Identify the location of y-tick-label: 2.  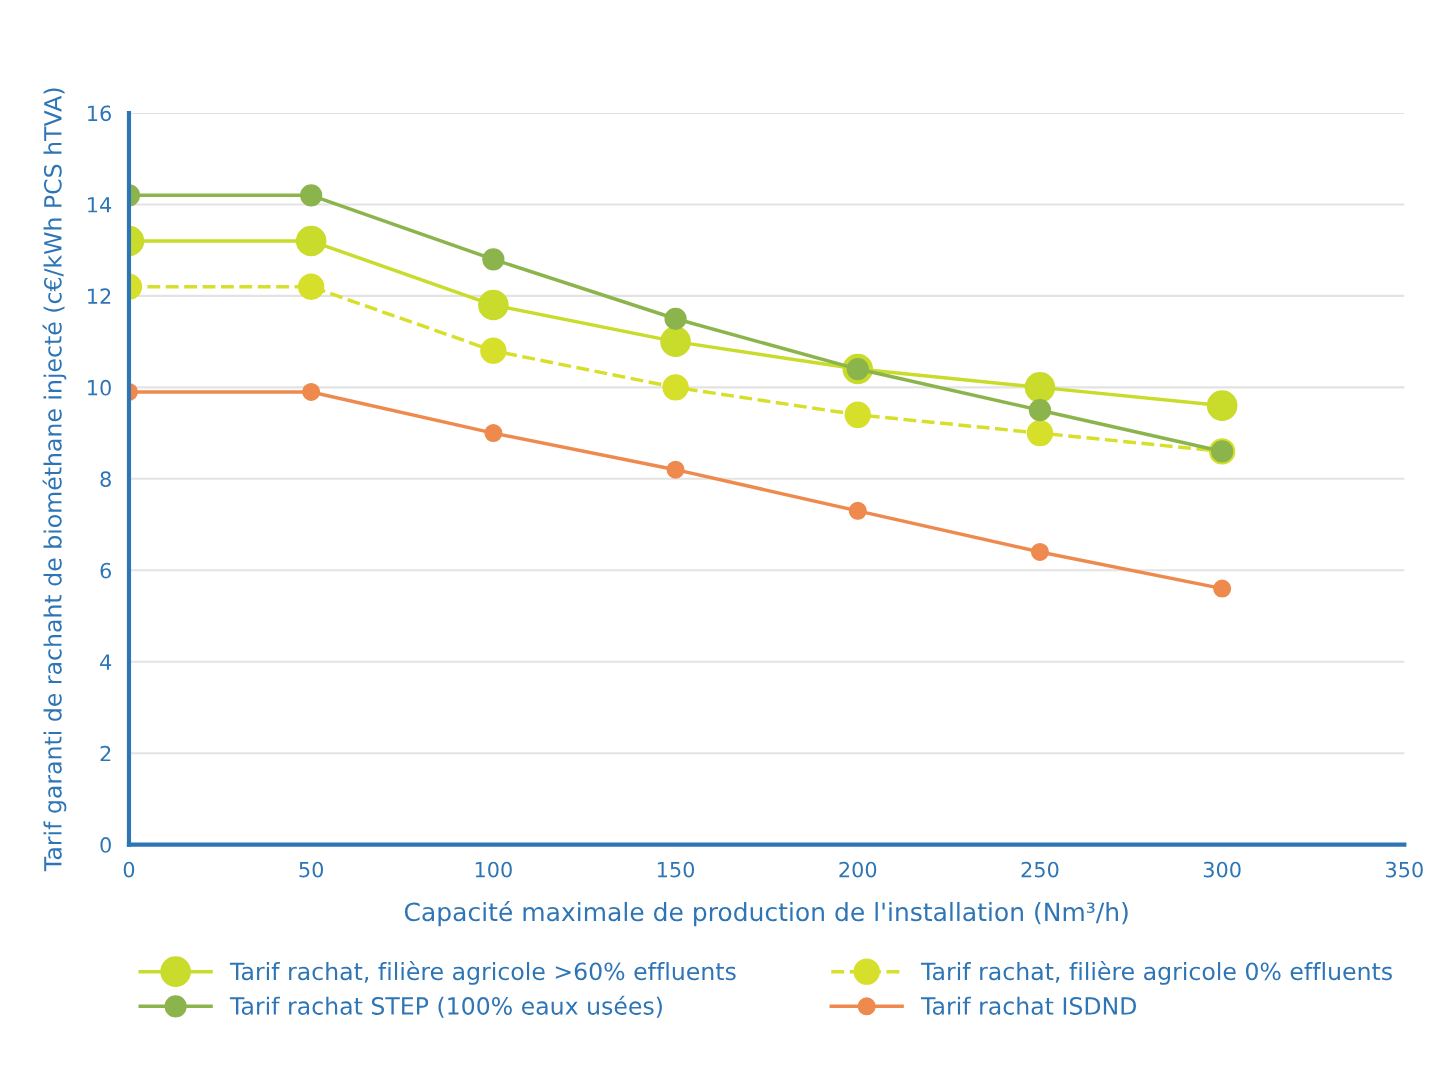
(105, 753).